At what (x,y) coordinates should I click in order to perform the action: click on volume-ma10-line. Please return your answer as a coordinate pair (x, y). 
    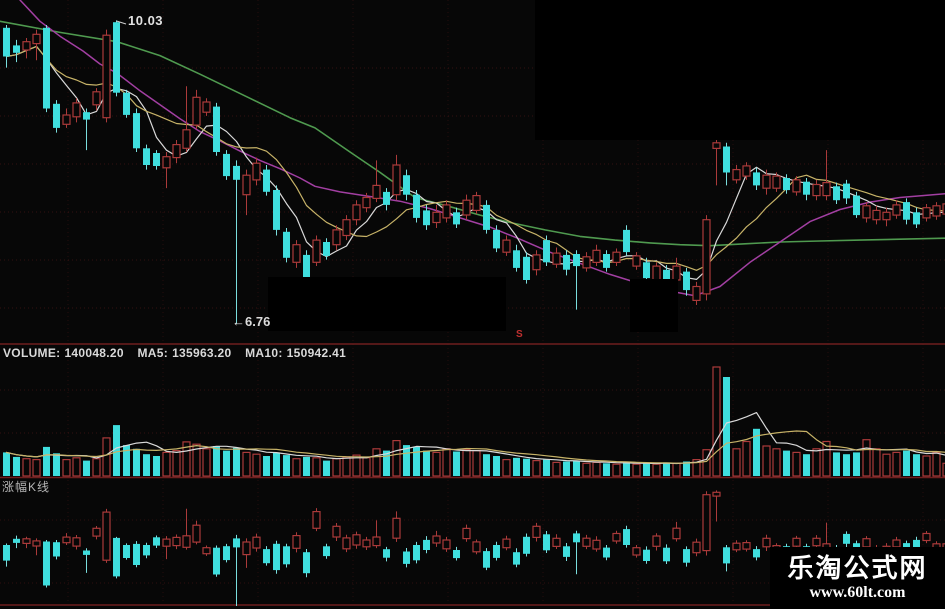
    Looking at the image, I should click on (475, 447).